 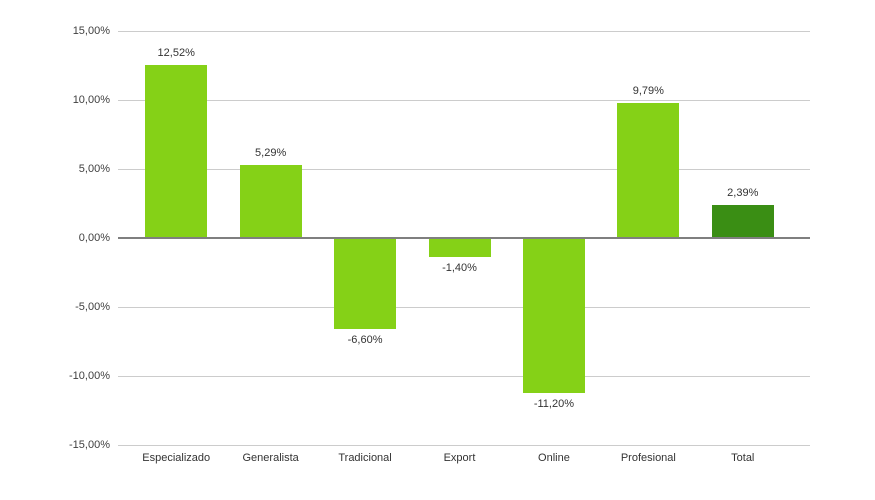 What do you see at coordinates (89, 445) in the screenshot?
I see `y-axis-tick-label: -15,00%` at bounding box center [89, 445].